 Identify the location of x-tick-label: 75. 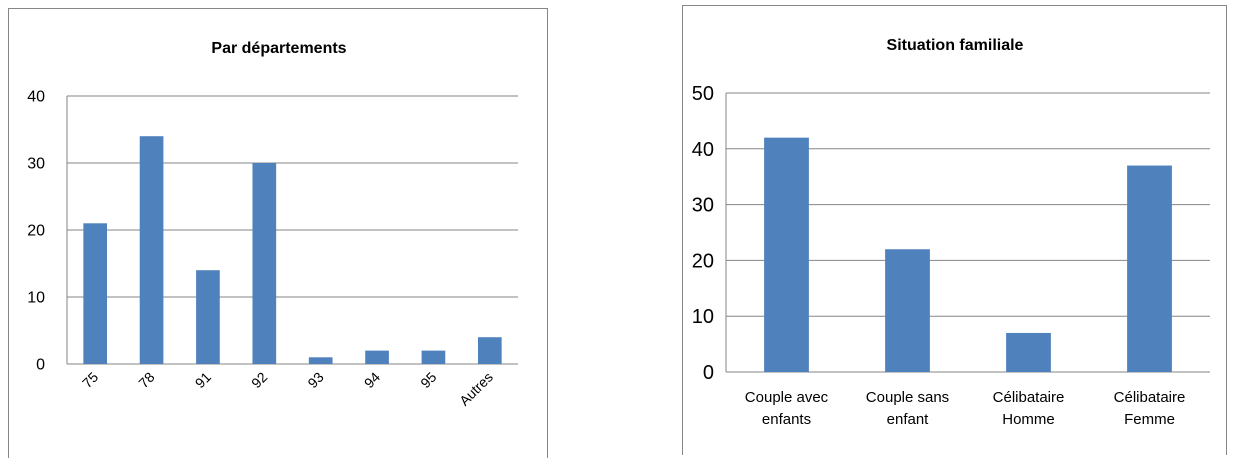
(90, 380).